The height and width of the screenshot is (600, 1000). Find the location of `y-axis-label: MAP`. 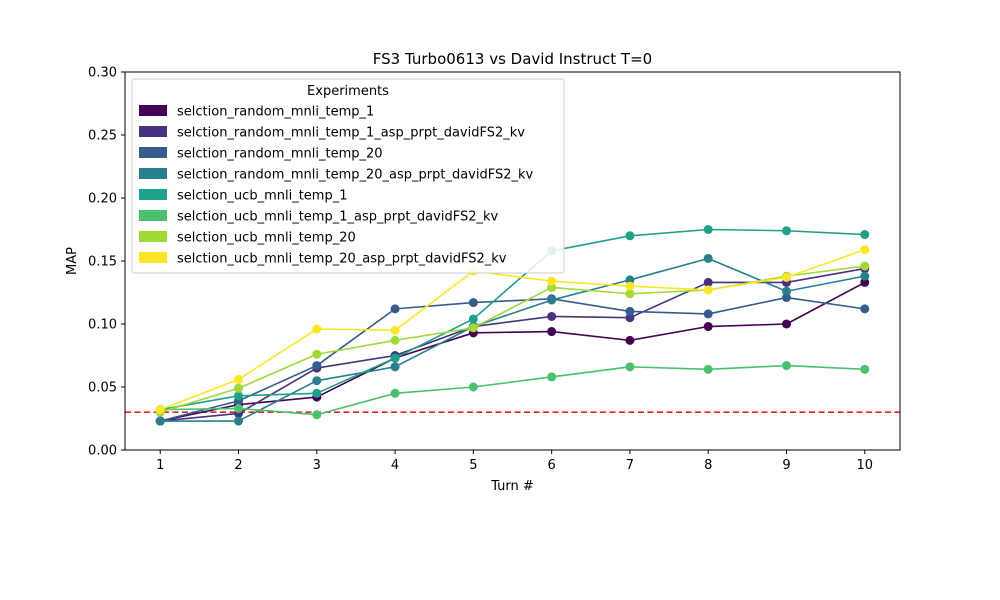

y-axis-label: MAP is located at coordinates (72, 261).